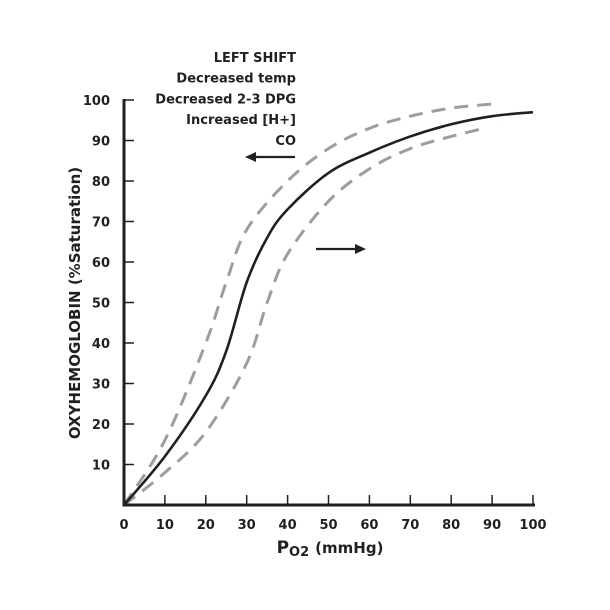  Describe the element at coordinates (270, 157) in the screenshot. I see `left-shift-arrow-icon` at that location.